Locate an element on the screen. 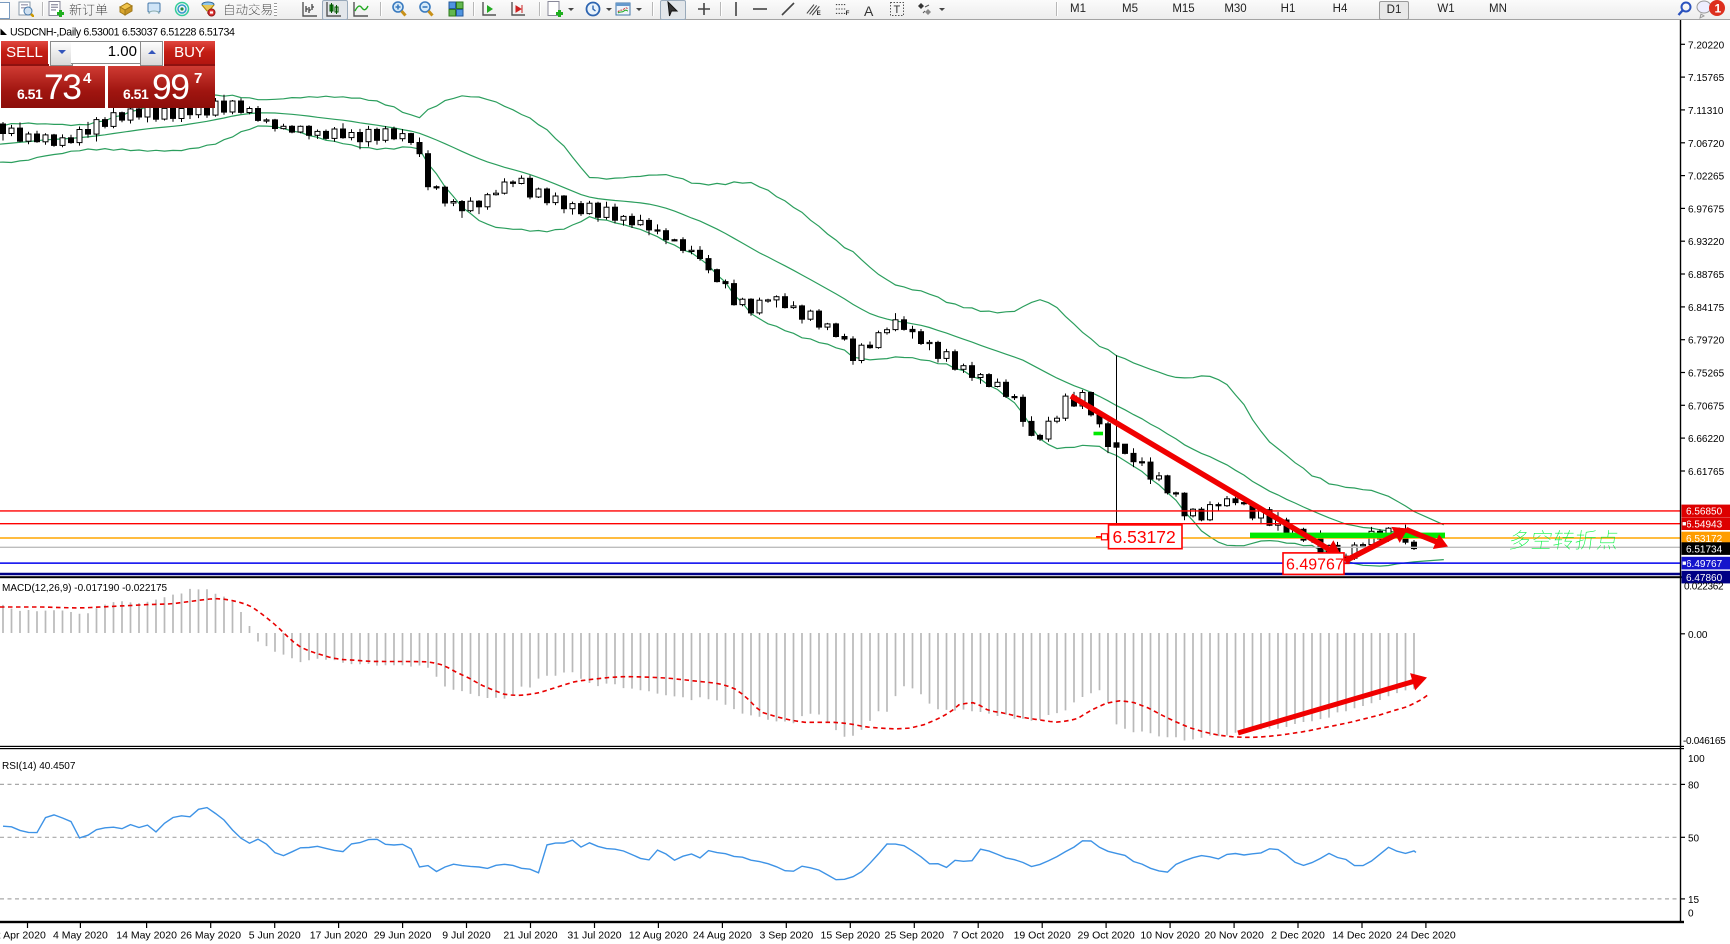 This screenshot has width=1730, height=944. svg-text: 25 Sep 2020 is located at coordinates (915, 936).